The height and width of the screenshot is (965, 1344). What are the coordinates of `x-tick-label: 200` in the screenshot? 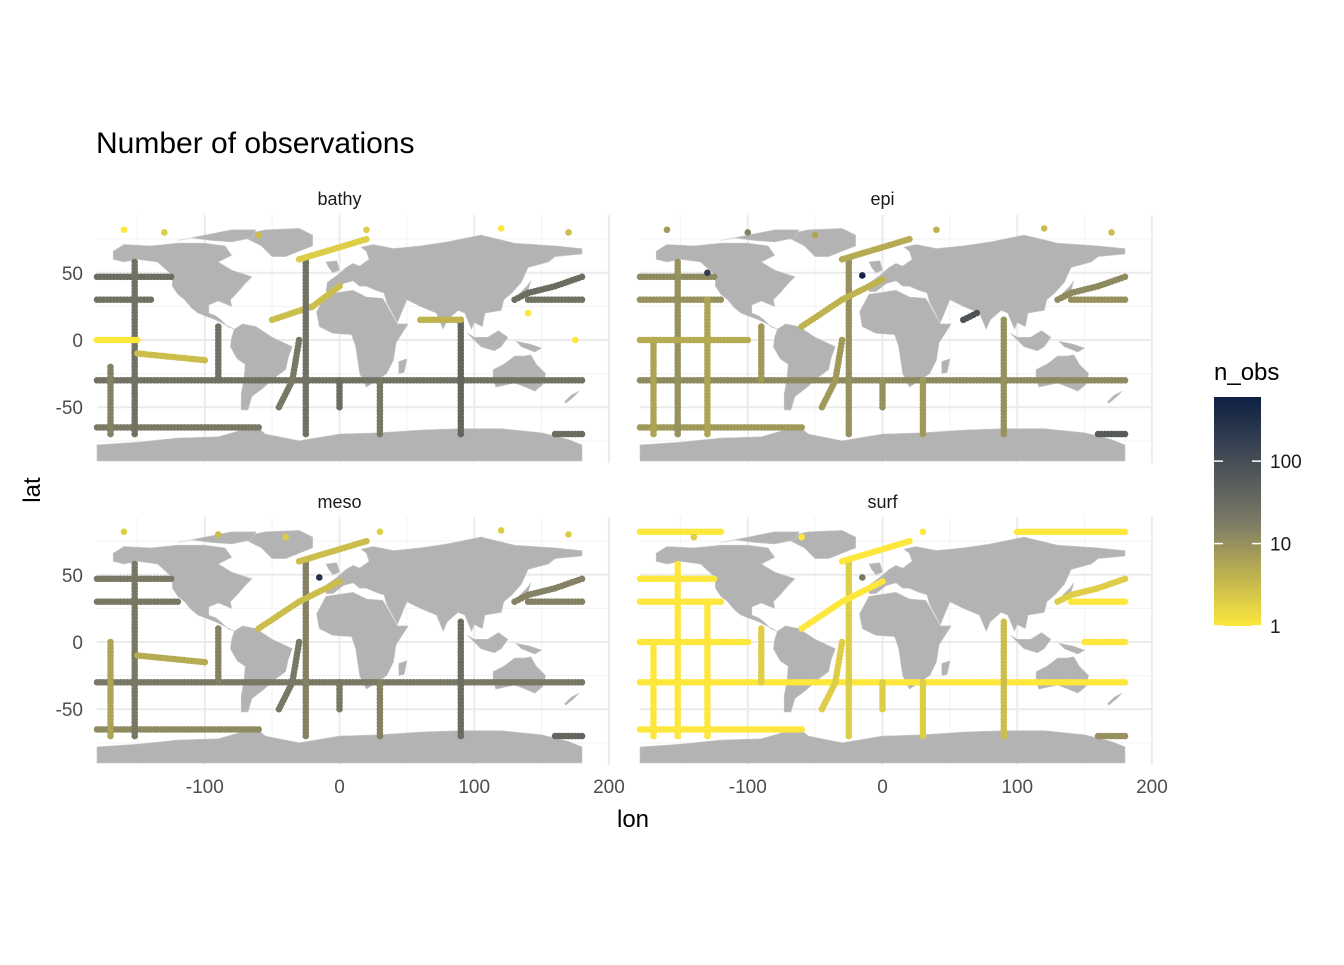 It's located at (609, 787).